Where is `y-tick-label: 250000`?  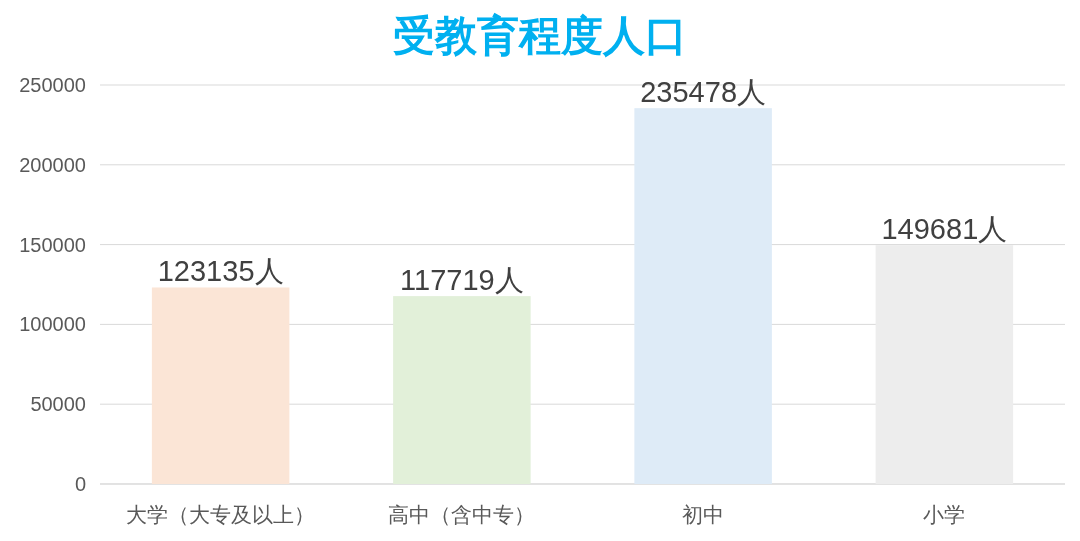 y-tick-label: 250000 is located at coordinates (52, 85).